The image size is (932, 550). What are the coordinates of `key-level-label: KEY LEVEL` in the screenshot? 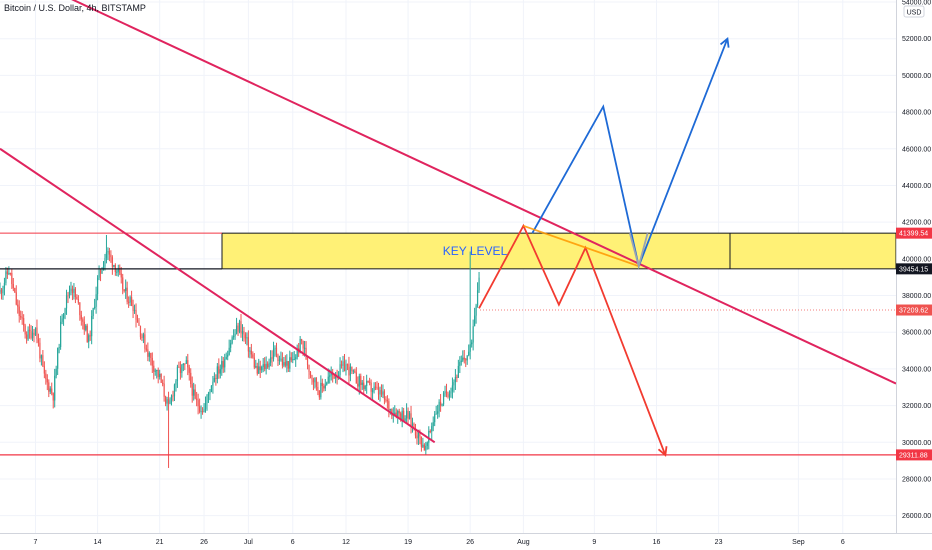 It's located at (475, 251).